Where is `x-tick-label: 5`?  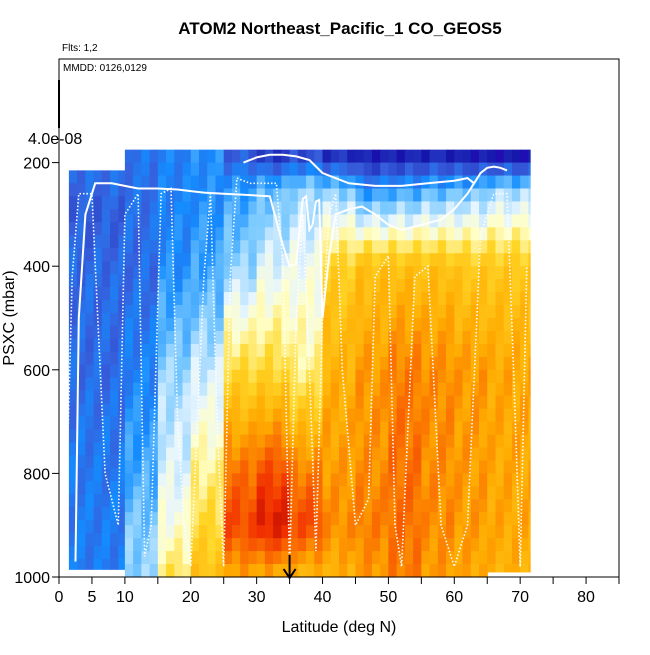 x-tick-label: 5 is located at coordinates (91, 597).